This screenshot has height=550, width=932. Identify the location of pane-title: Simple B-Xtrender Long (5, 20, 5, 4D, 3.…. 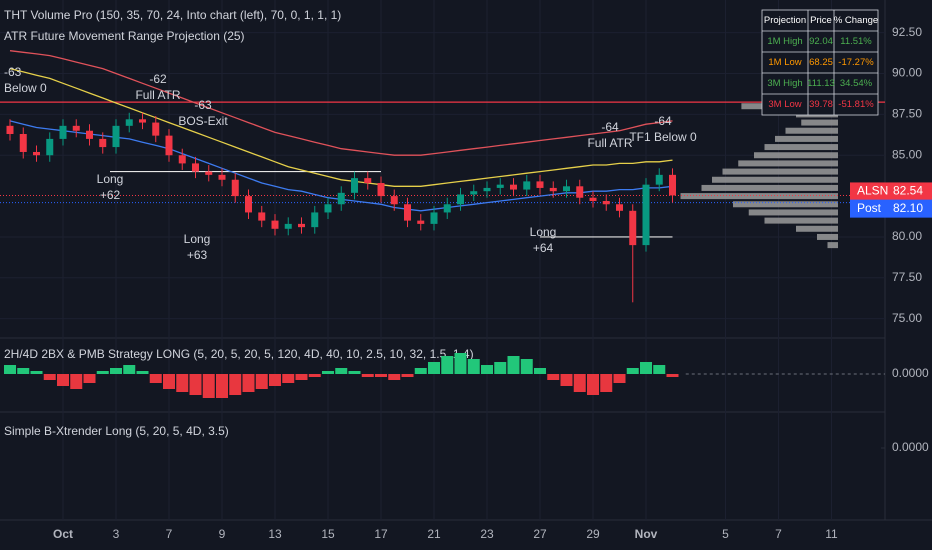
(116, 431).